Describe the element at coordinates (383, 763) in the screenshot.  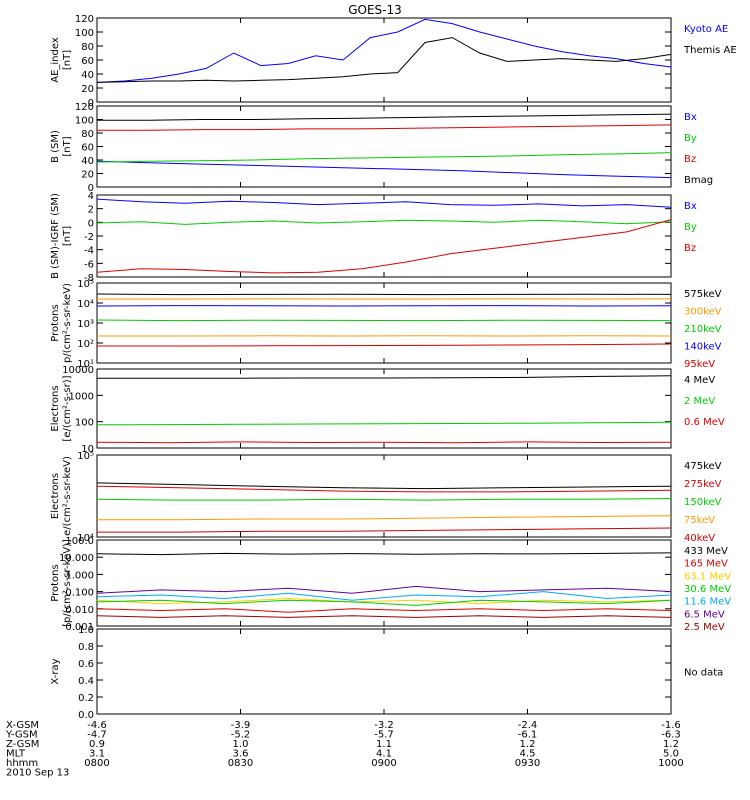
I see `ephemeris-value: 0900` at that location.